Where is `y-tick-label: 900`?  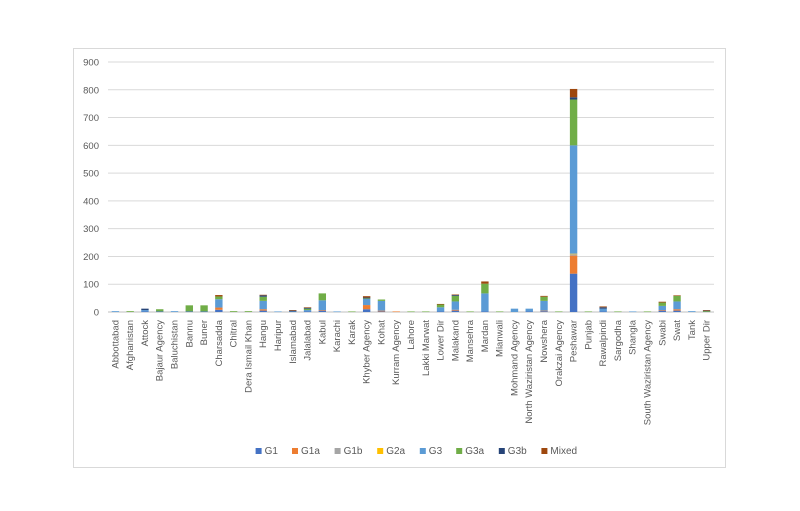 y-tick-label: 900 is located at coordinates (91, 63).